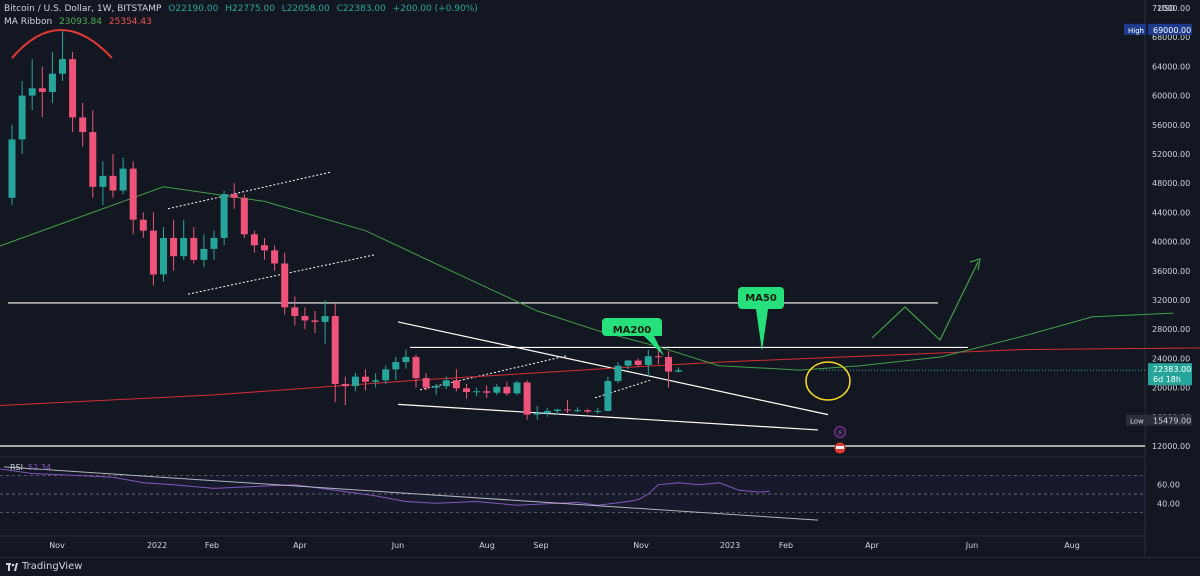 The height and width of the screenshot is (576, 1200). Describe the element at coordinates (1166, 8) in the screenshot. I see `currency-label: USD` at that location.